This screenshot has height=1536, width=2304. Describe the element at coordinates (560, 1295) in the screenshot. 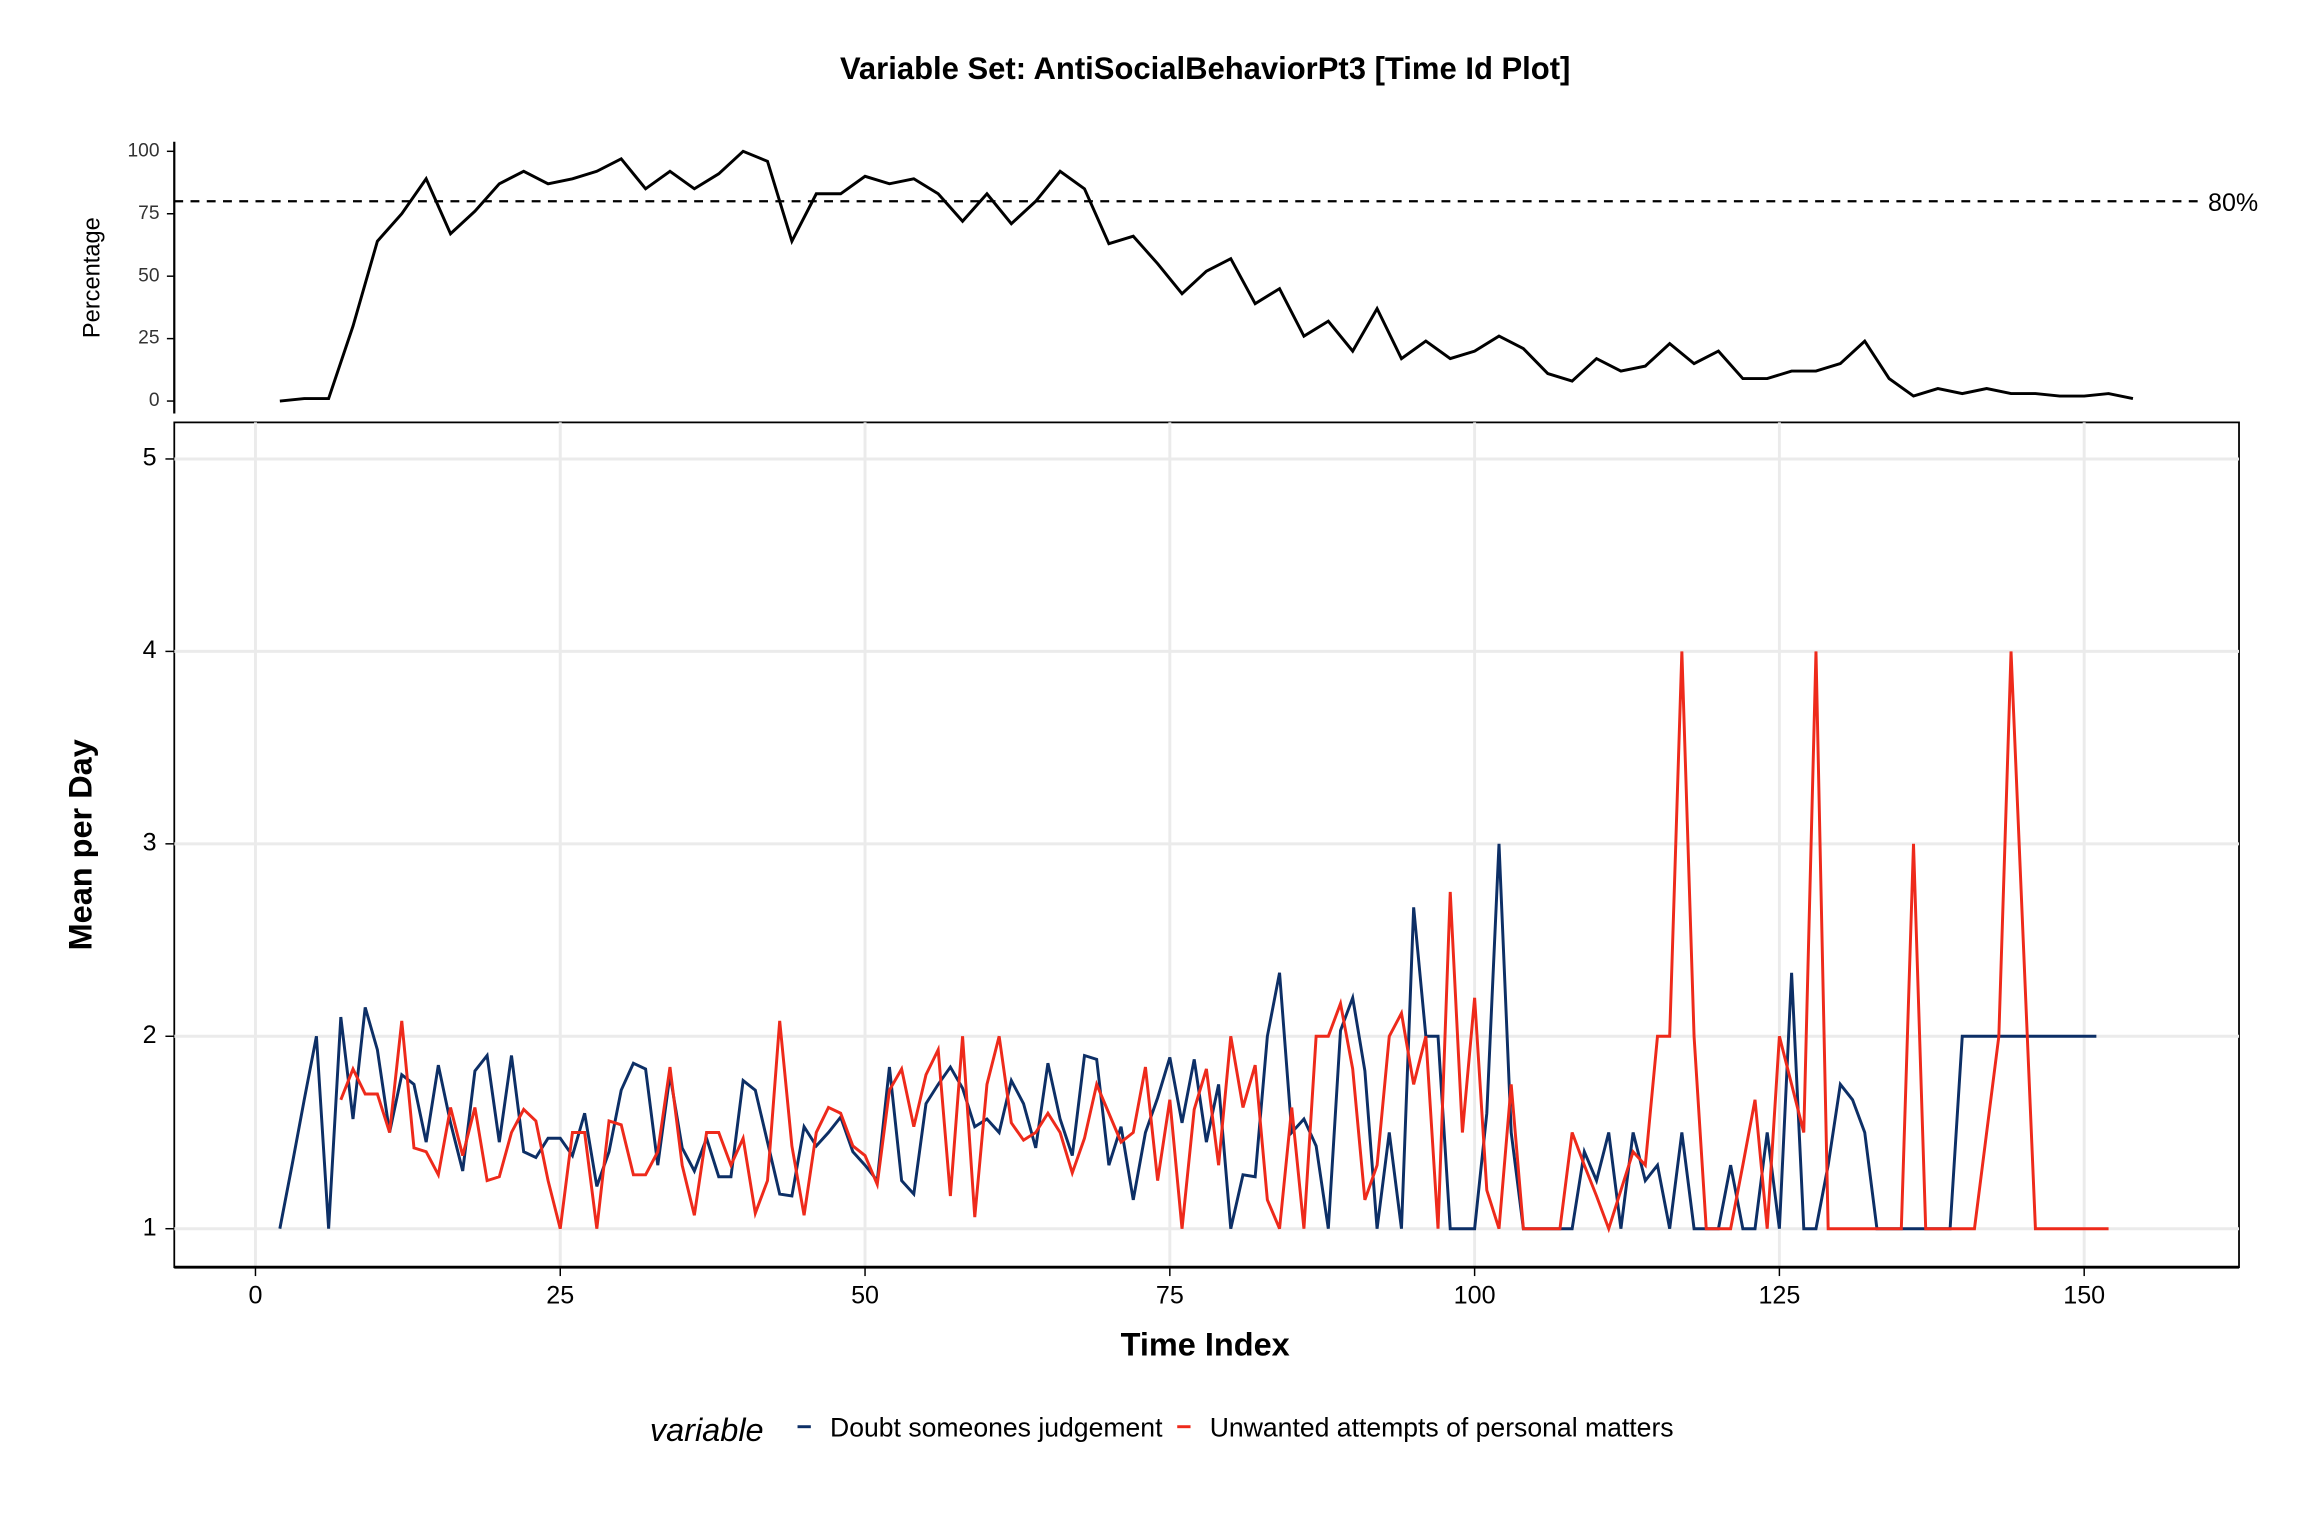

I see `x-tick-label: 25` at that location.